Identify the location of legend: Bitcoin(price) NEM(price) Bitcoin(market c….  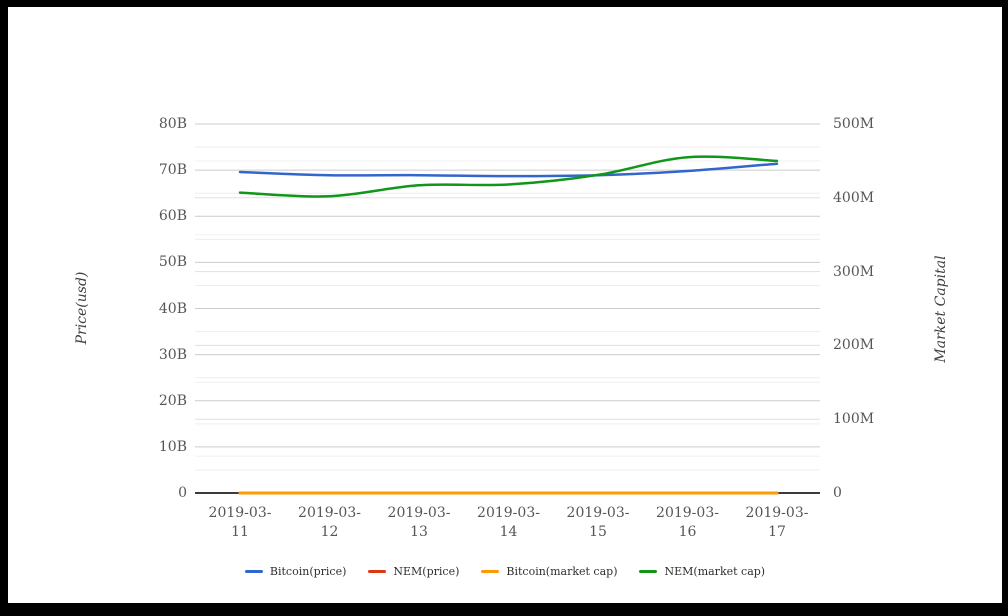
(505, 571).